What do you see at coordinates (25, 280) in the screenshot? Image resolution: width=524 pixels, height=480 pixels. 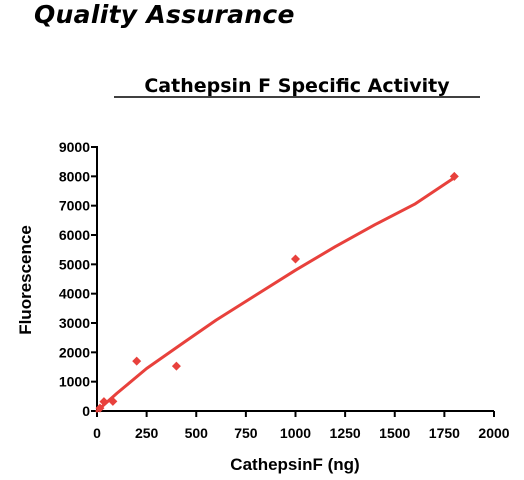 I see `y-axis-label: Fluorescence` at bounding box center [25, 280].